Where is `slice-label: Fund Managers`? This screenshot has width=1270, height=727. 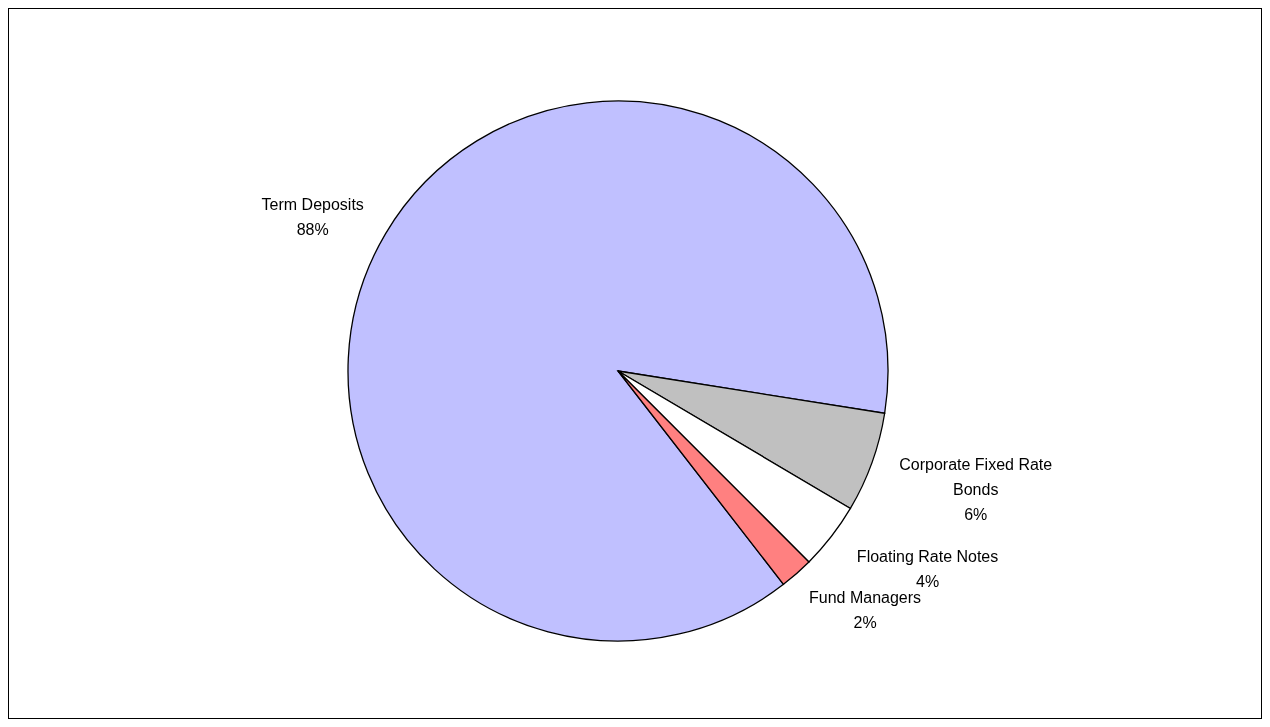
slice-label: Fund Managers is located at coordinates (865, 597).